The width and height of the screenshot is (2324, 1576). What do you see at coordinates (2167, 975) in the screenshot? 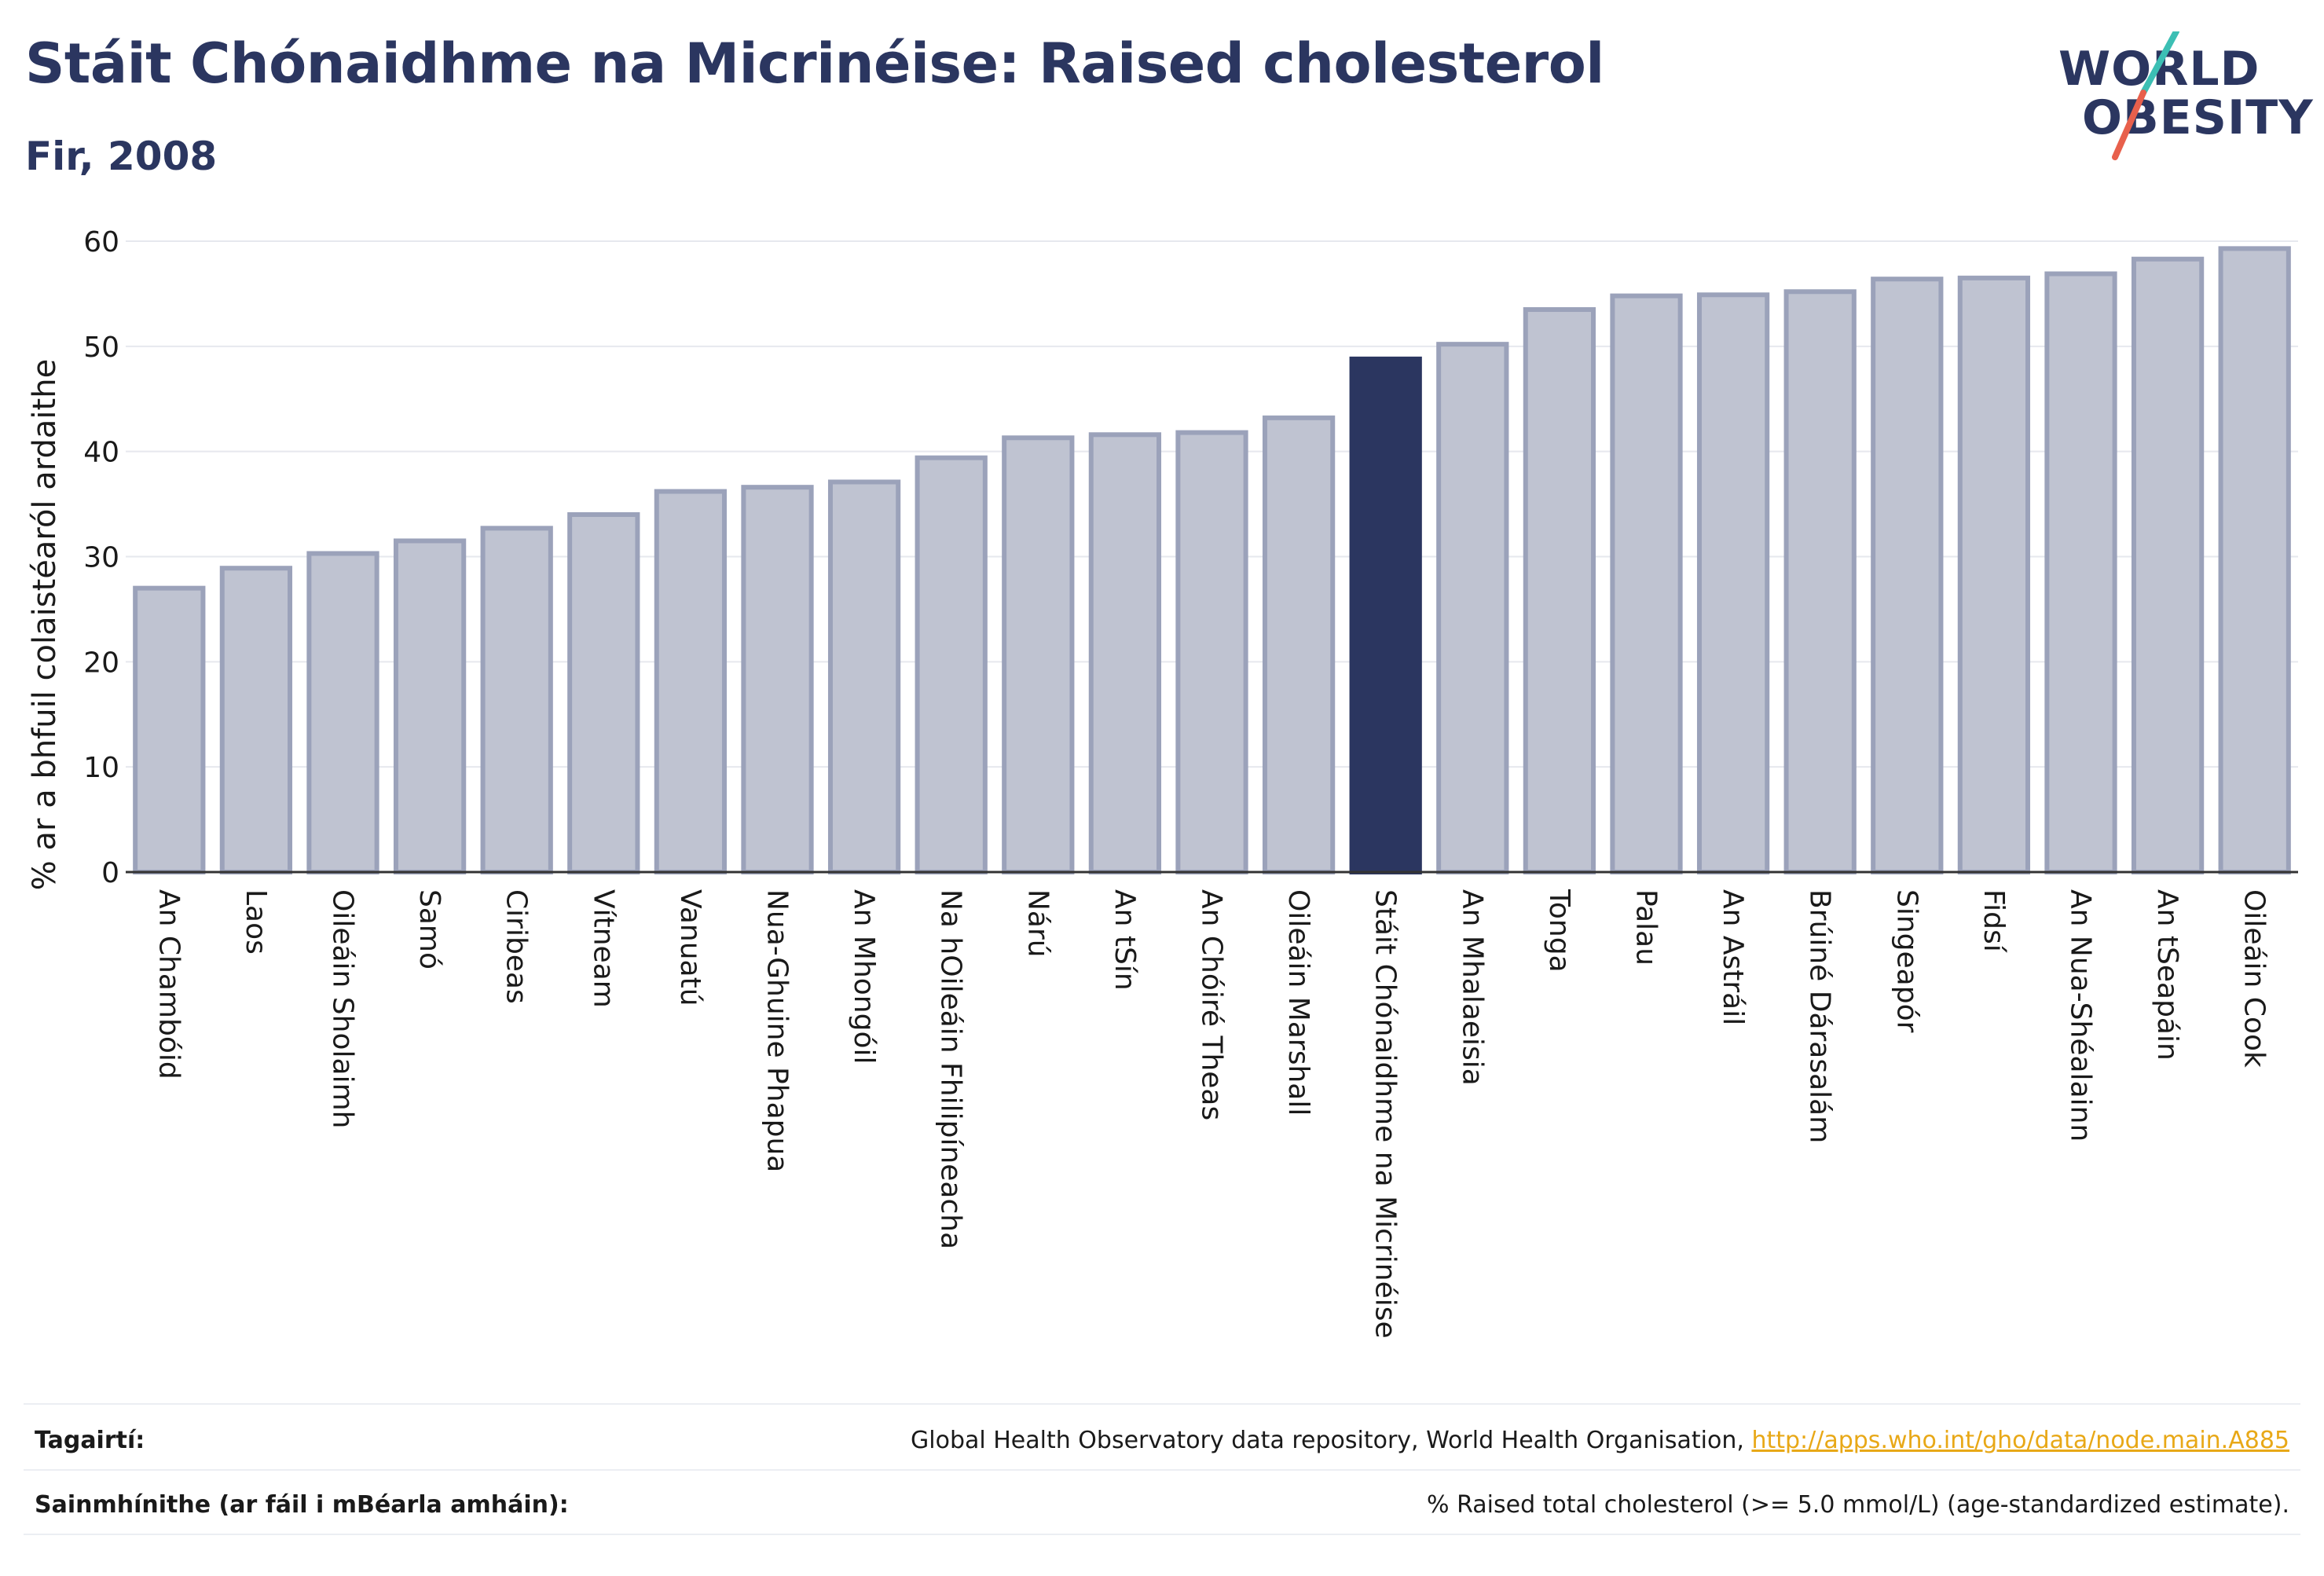
I see `x-tick-label: An tSeapáin` at bounding box center [2167, 975].